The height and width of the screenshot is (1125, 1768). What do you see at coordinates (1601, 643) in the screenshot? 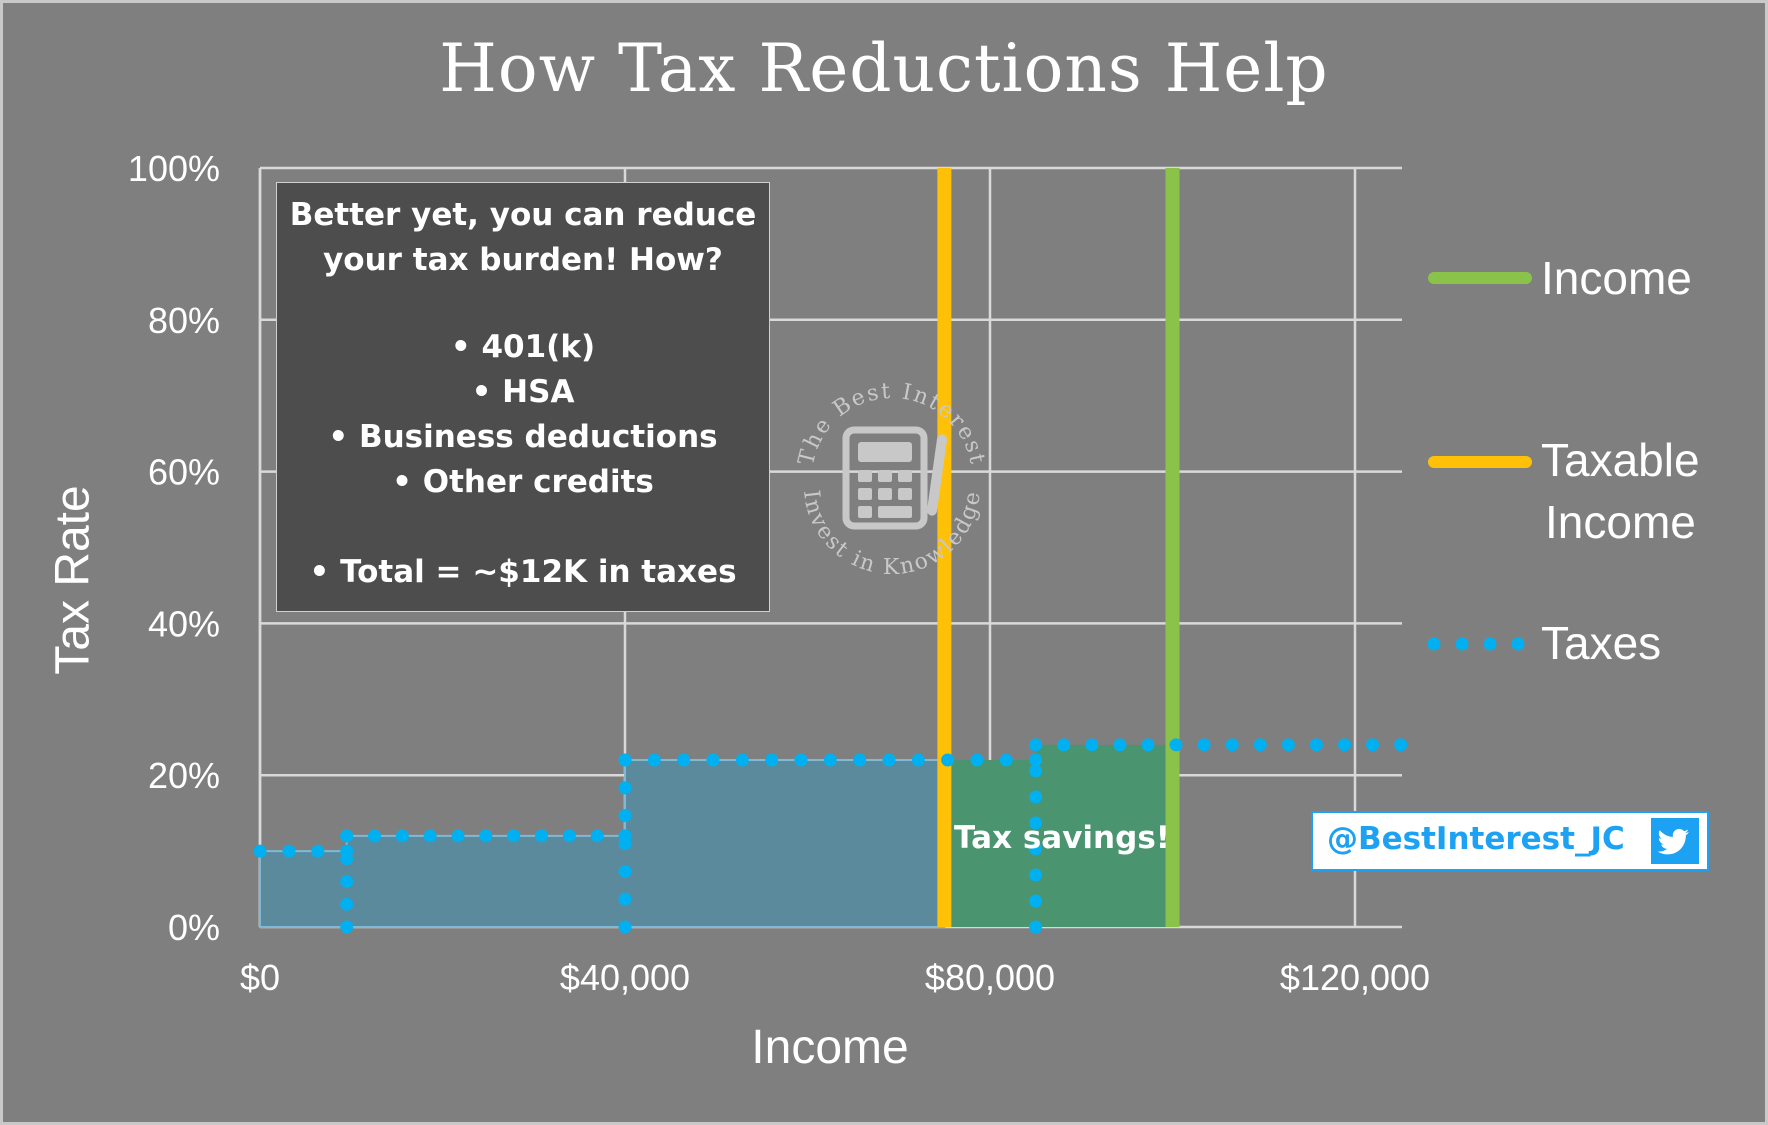
I see `legend-label-taxes: Taxes` at bounding box center [1601, 643].